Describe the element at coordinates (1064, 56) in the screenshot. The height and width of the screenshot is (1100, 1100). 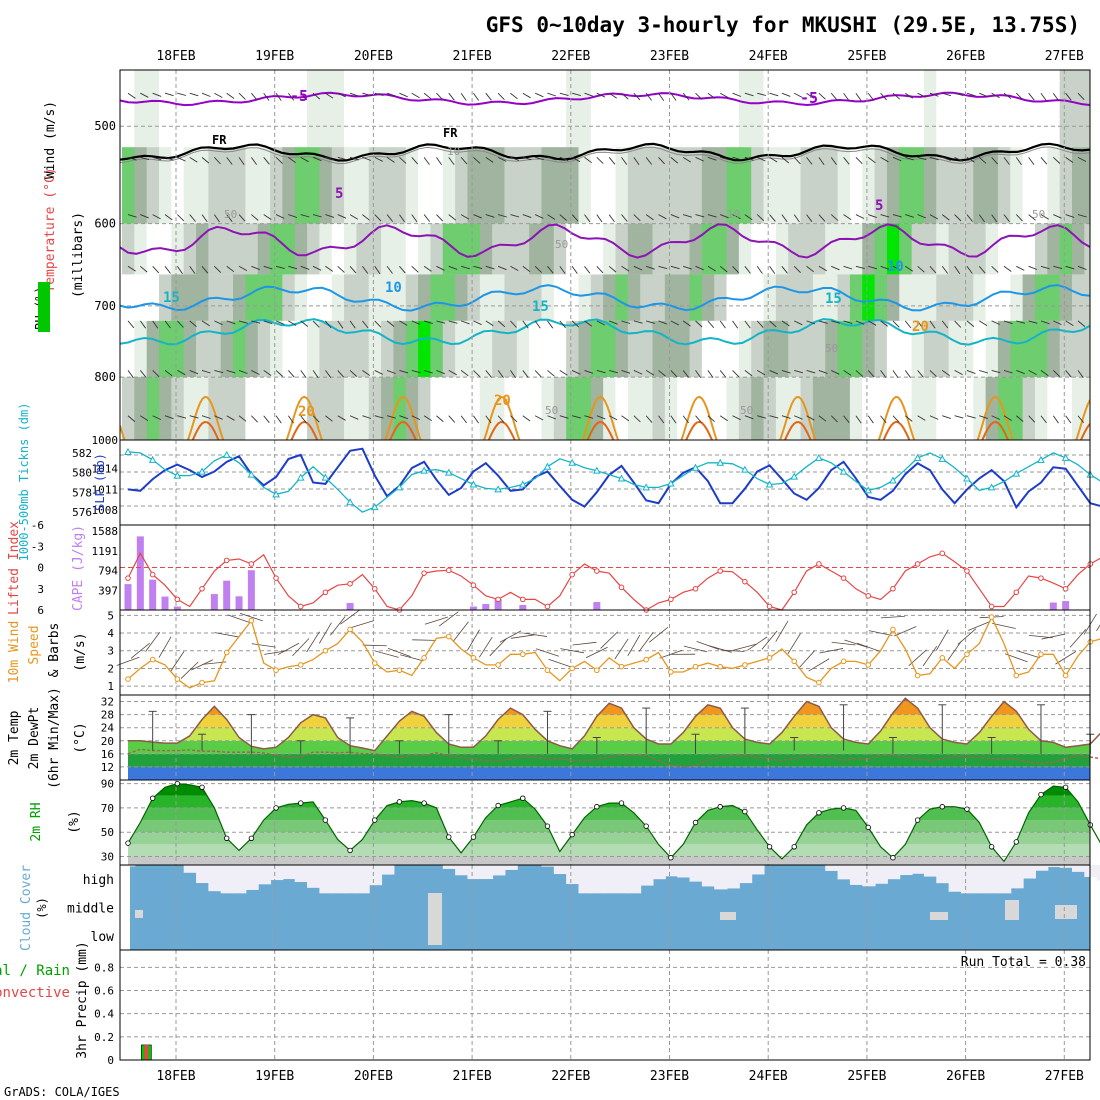
I see `date-label-top: 27FEB` at that location.